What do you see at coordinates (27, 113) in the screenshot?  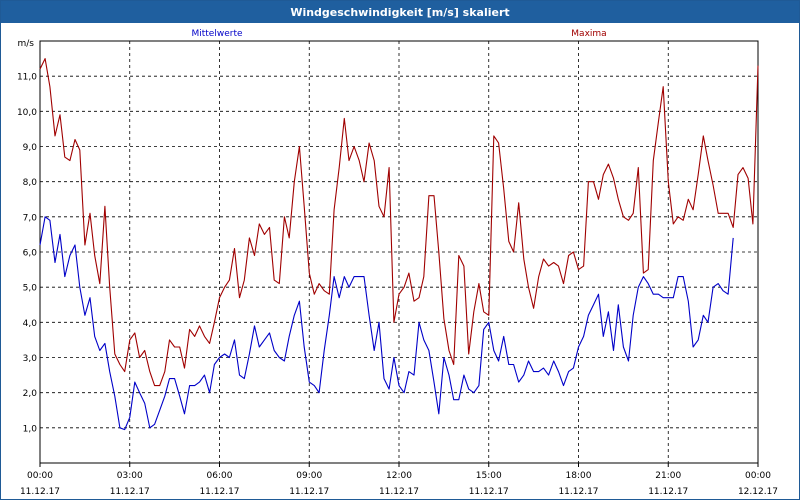 I see `y-tick-label: 10,0` at bounding box center [27, 113].